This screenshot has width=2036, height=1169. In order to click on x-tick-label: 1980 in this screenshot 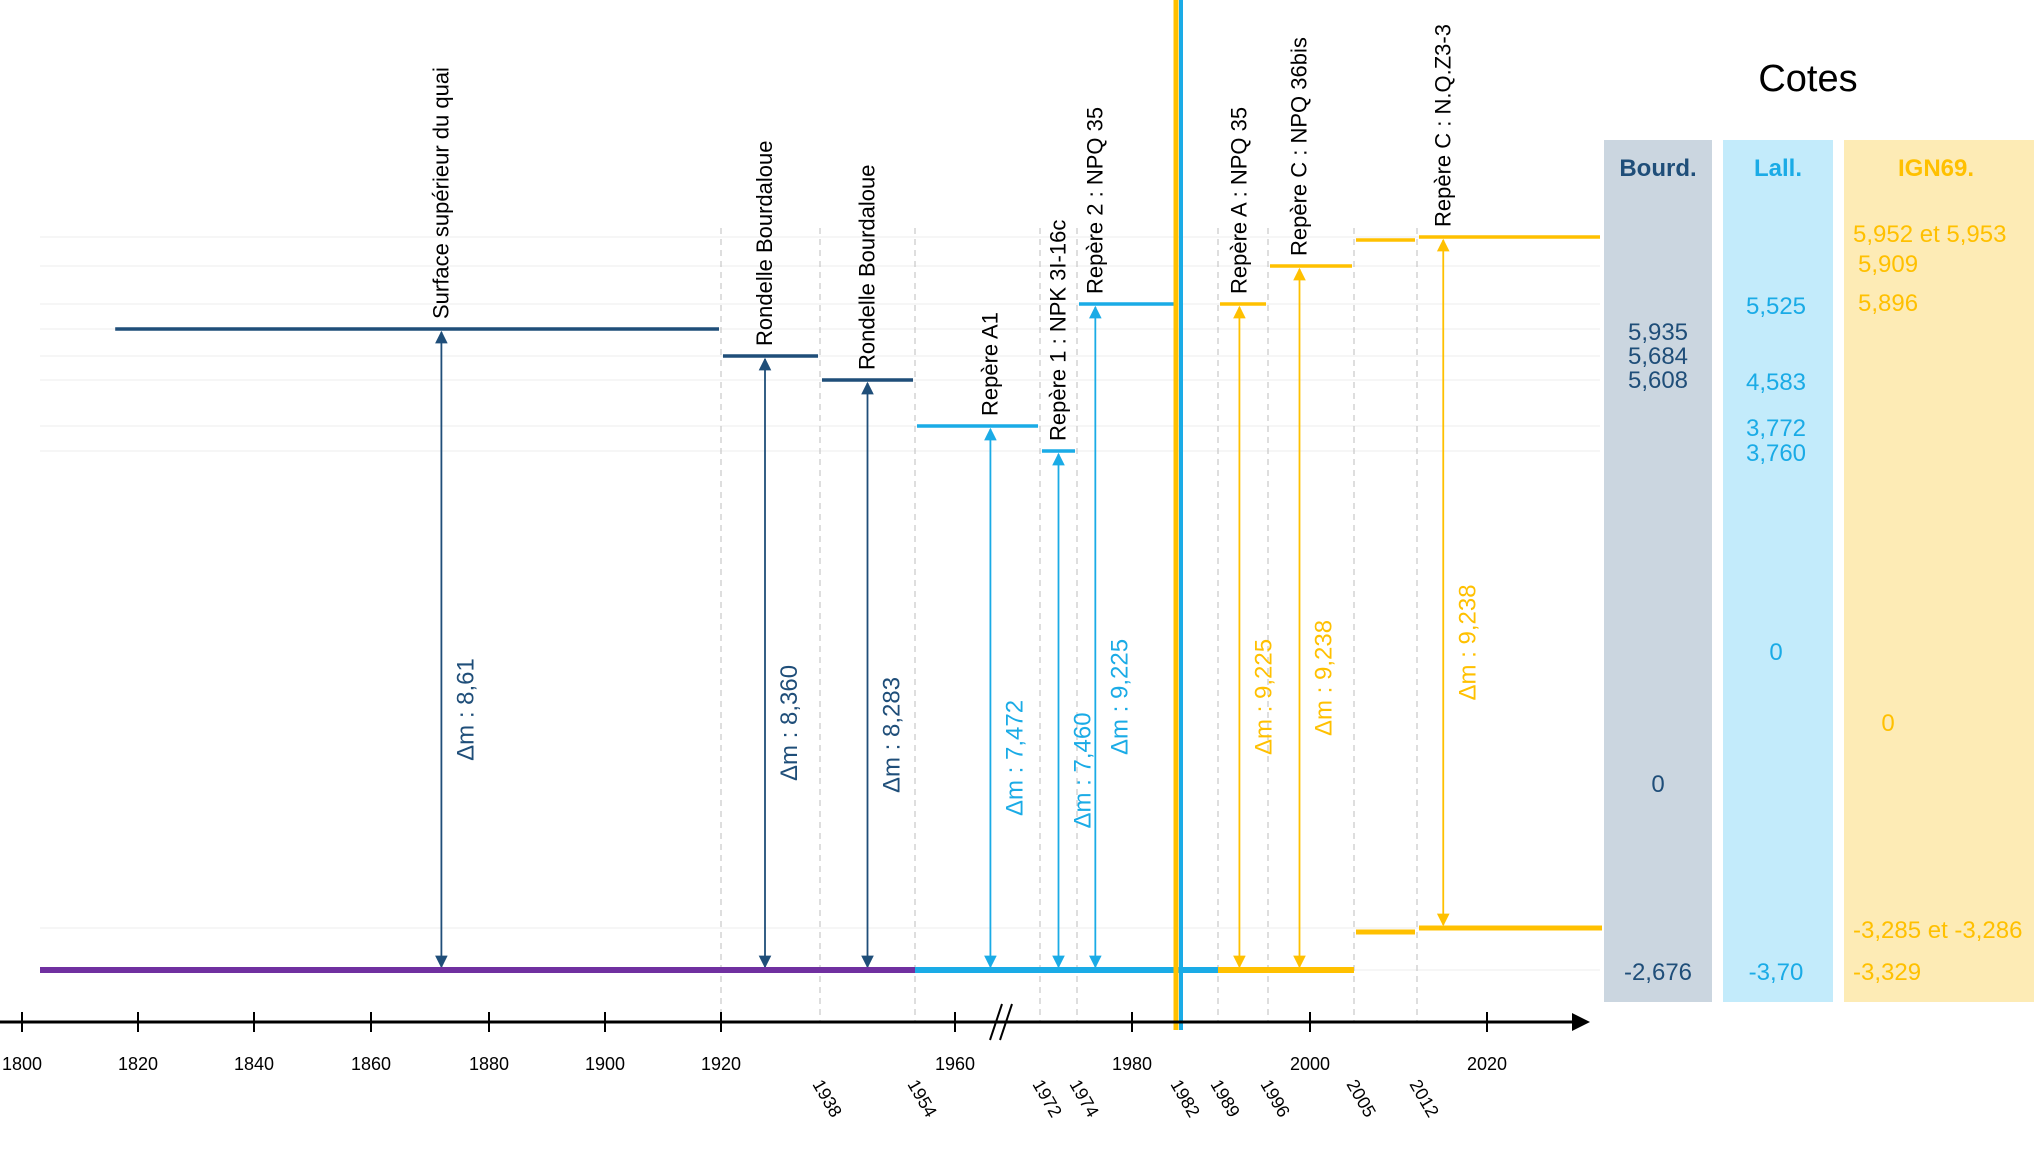, I will do `click(1132, 1064)`.